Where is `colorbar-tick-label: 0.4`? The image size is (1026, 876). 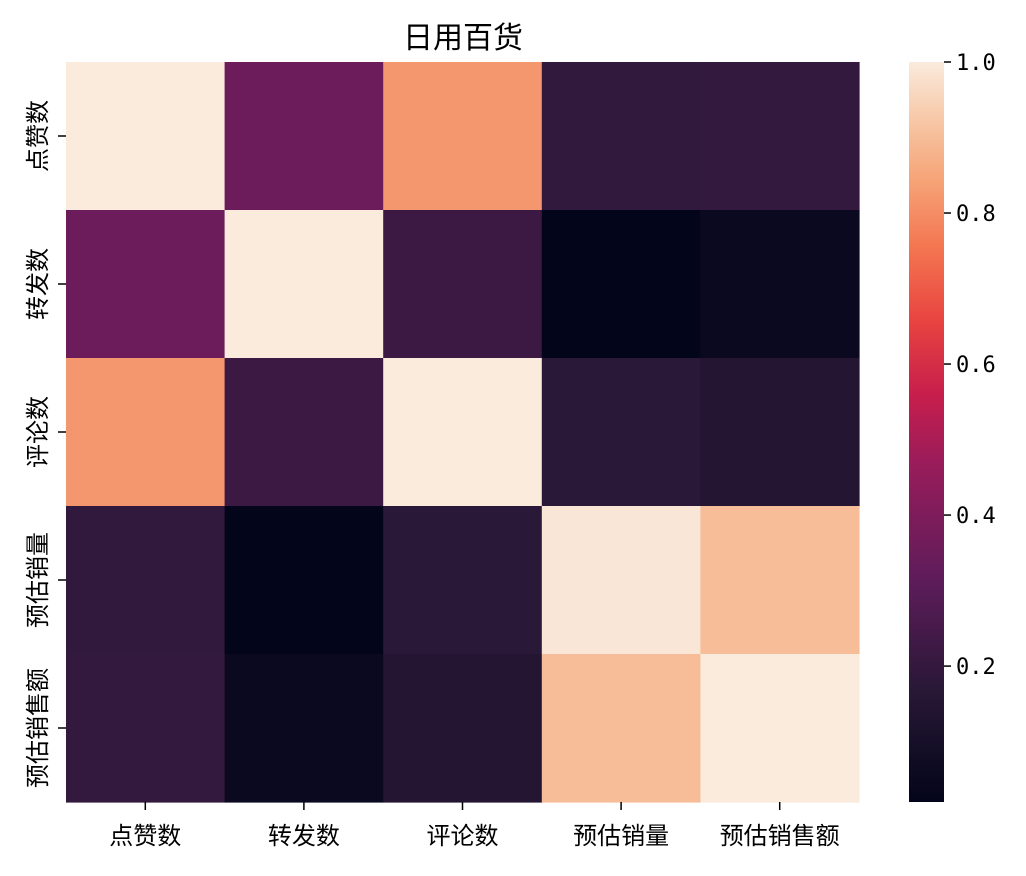
colorbar-tick-label: 0.4 is located at coordinates (976, 516).